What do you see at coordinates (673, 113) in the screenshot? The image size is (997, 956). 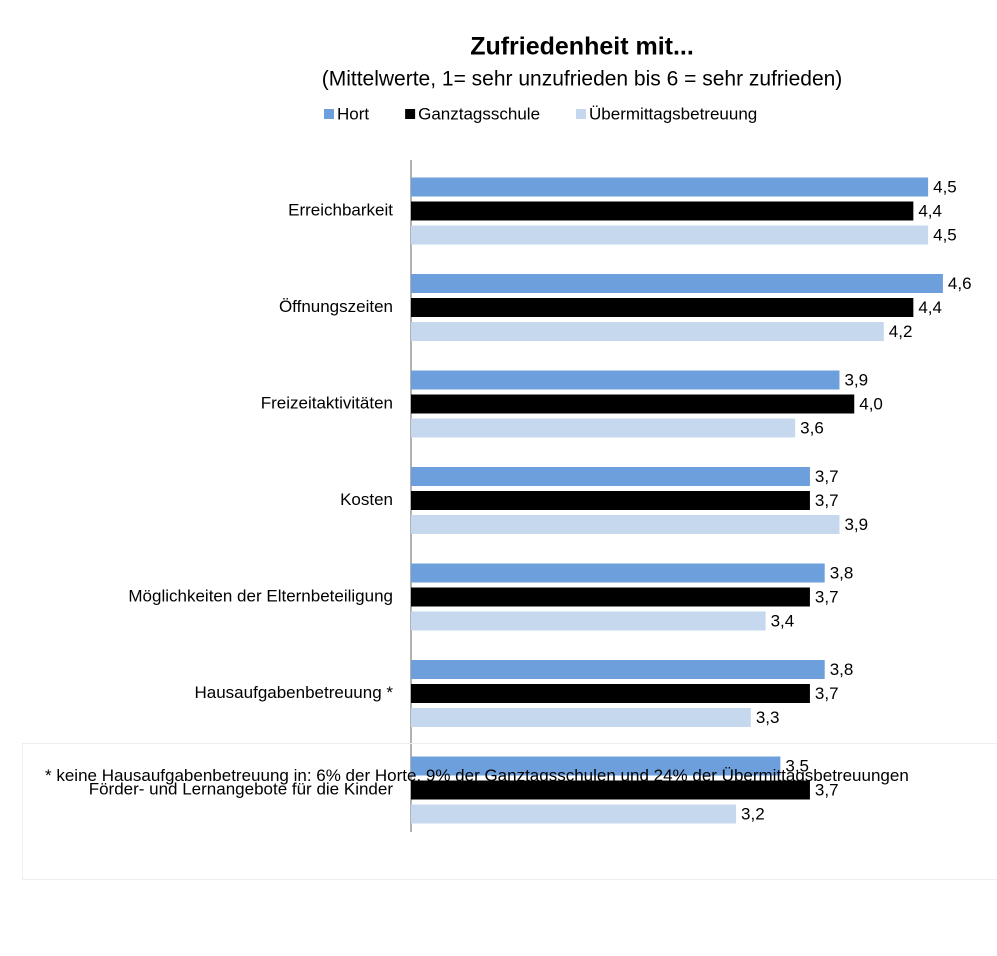 I see `legend-label: Übermittagsbetreuung` at bounding box center [673, 113].